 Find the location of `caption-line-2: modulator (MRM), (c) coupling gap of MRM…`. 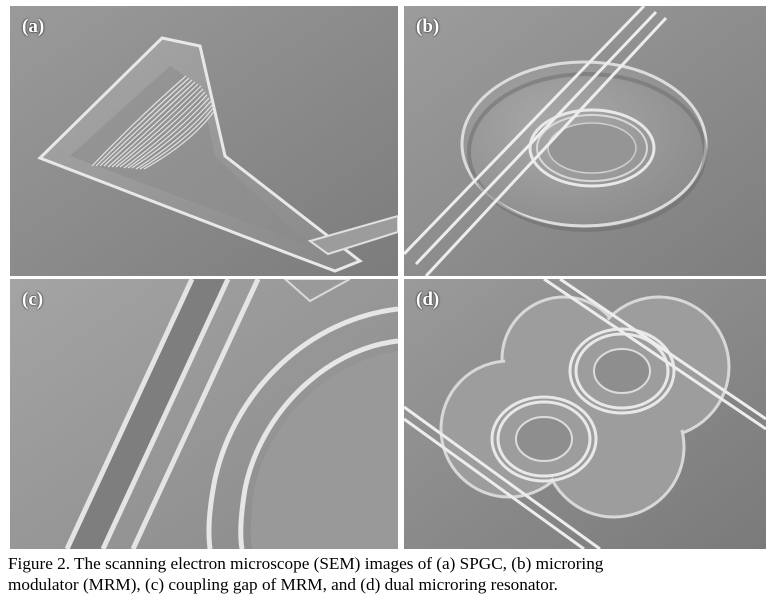

caption-line-2: modulator (MRM), (c) coupling gap of MRM… is located at coordinates (283, 584).